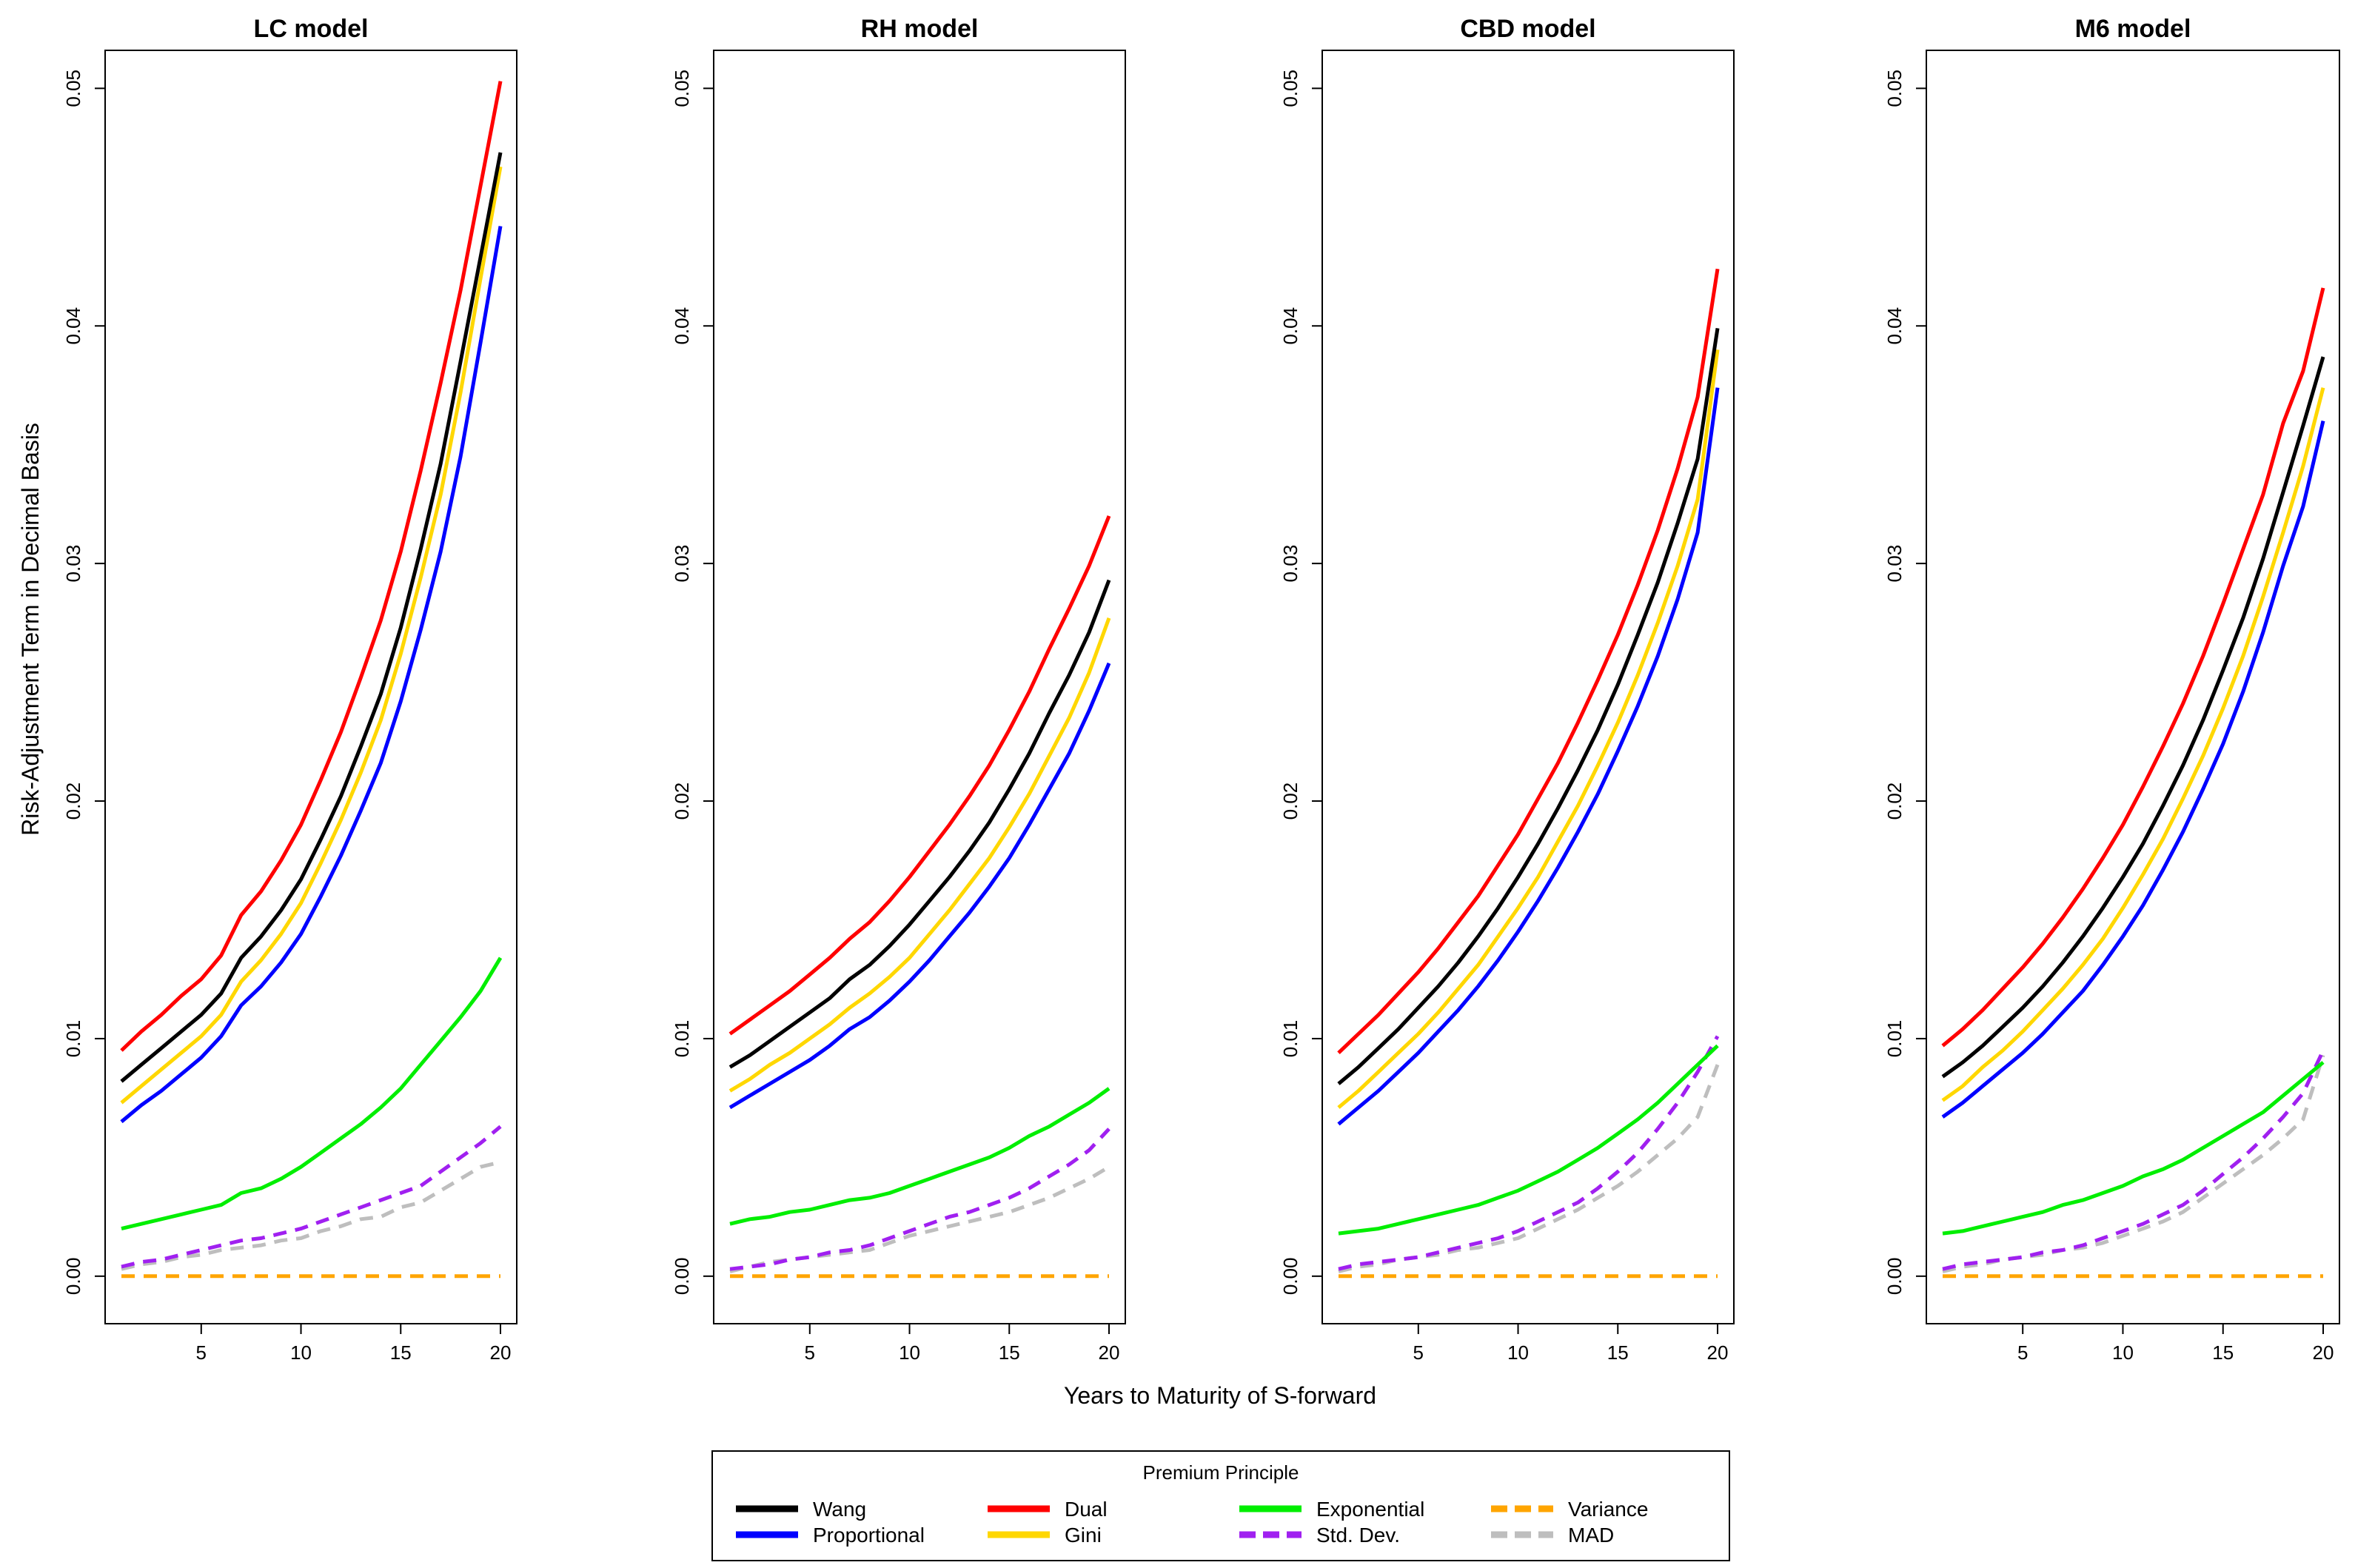 This screenshot has height=1568, width=2355. What do you see at coordinates (1083, 1535) in the screenshot?
I see `legend-label-gini: Gini` at bounding box center [1083, 1535].